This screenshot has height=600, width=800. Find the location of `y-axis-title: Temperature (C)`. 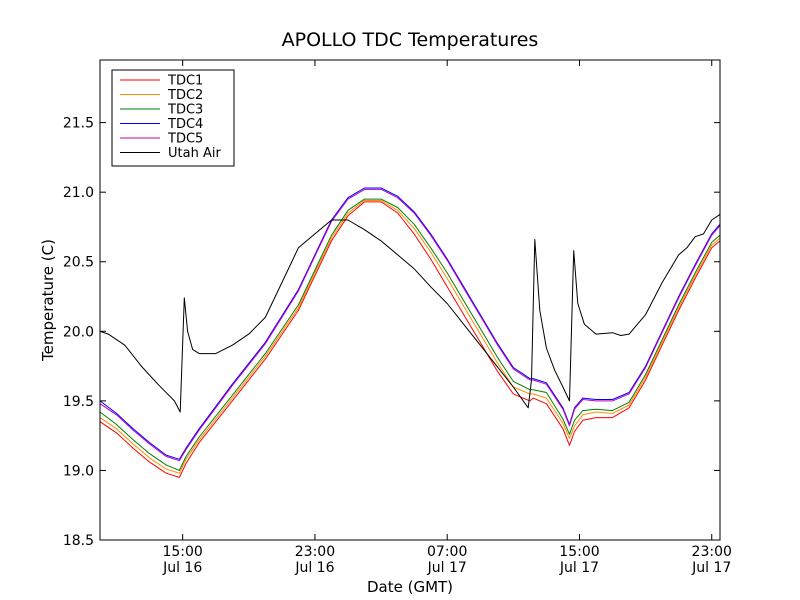

y-axis-title: Temperature (C) is located at coordinates (48, 300).